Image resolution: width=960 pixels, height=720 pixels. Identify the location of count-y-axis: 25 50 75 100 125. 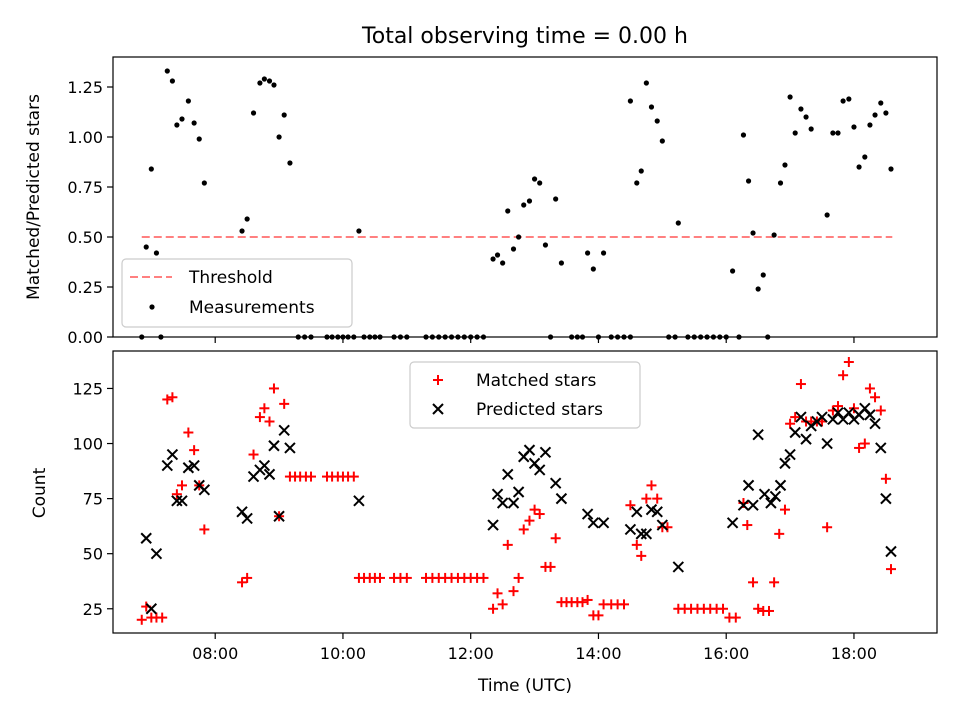
(92, 499).